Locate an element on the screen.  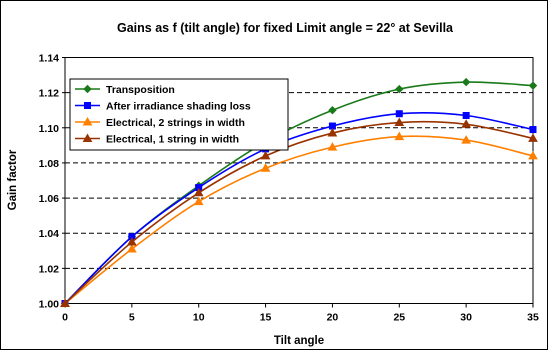
y-tick-label: 1.12 is located at coordinates (49, 94).